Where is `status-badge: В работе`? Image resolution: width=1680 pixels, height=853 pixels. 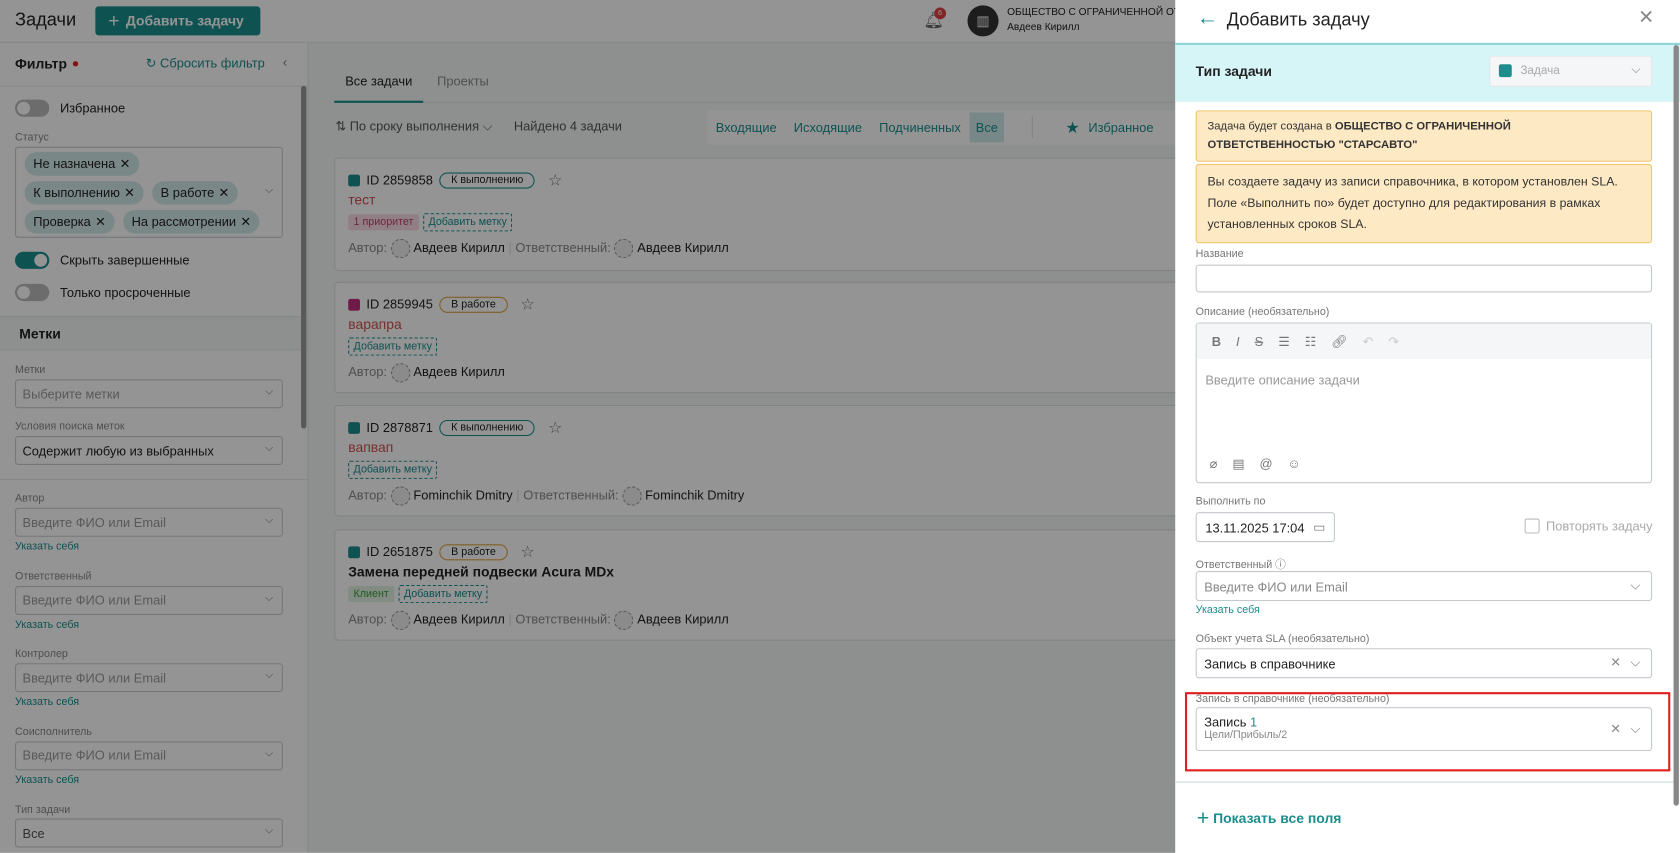
status-badge: В работе is located at coordinates (473, 304).